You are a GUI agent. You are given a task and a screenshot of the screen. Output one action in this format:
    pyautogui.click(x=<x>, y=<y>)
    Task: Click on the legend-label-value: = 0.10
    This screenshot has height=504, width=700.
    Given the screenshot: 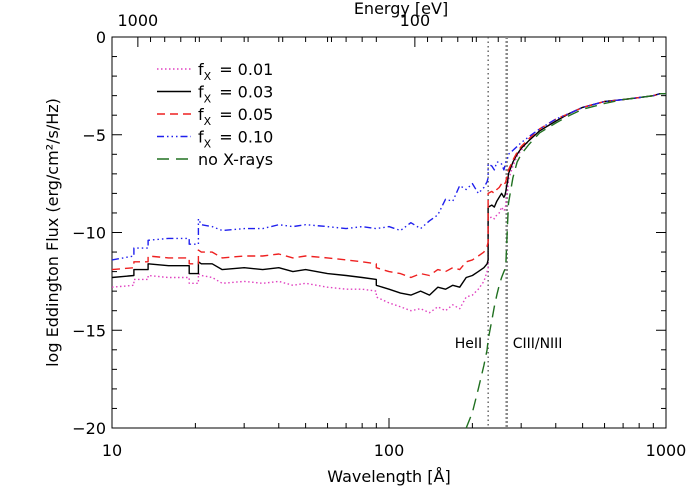 What is the action you would take?
    pyautogui.click(x=246, y=137)
    